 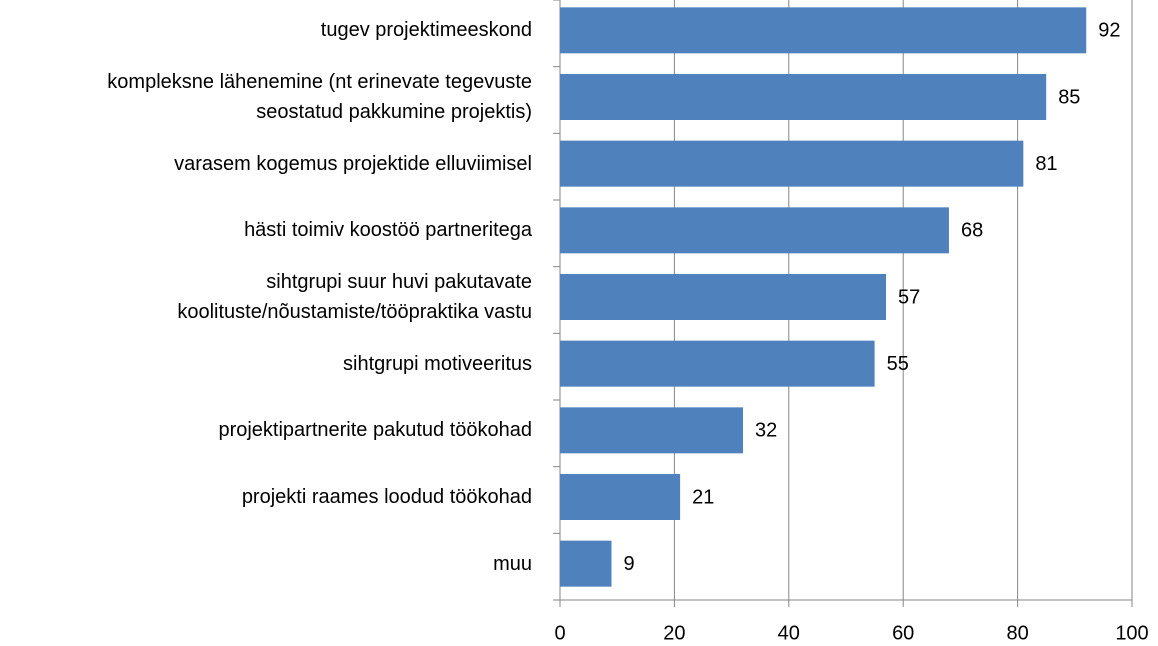 I want to click on value-label: 21, so click(x=703, y=497).